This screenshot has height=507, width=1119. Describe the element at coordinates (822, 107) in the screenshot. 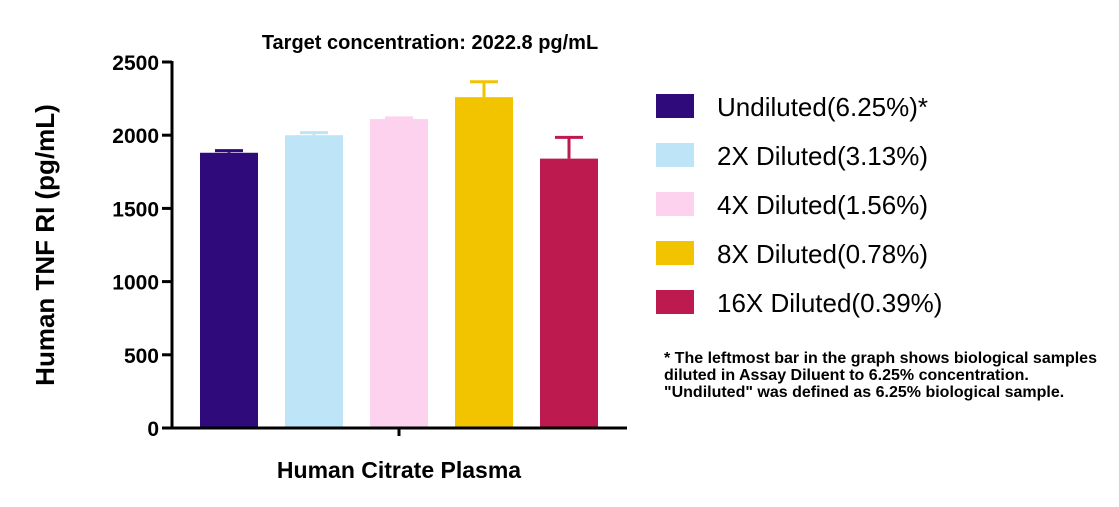

I see `legend-label-1: Undiluted(6.25%)*` at that location.